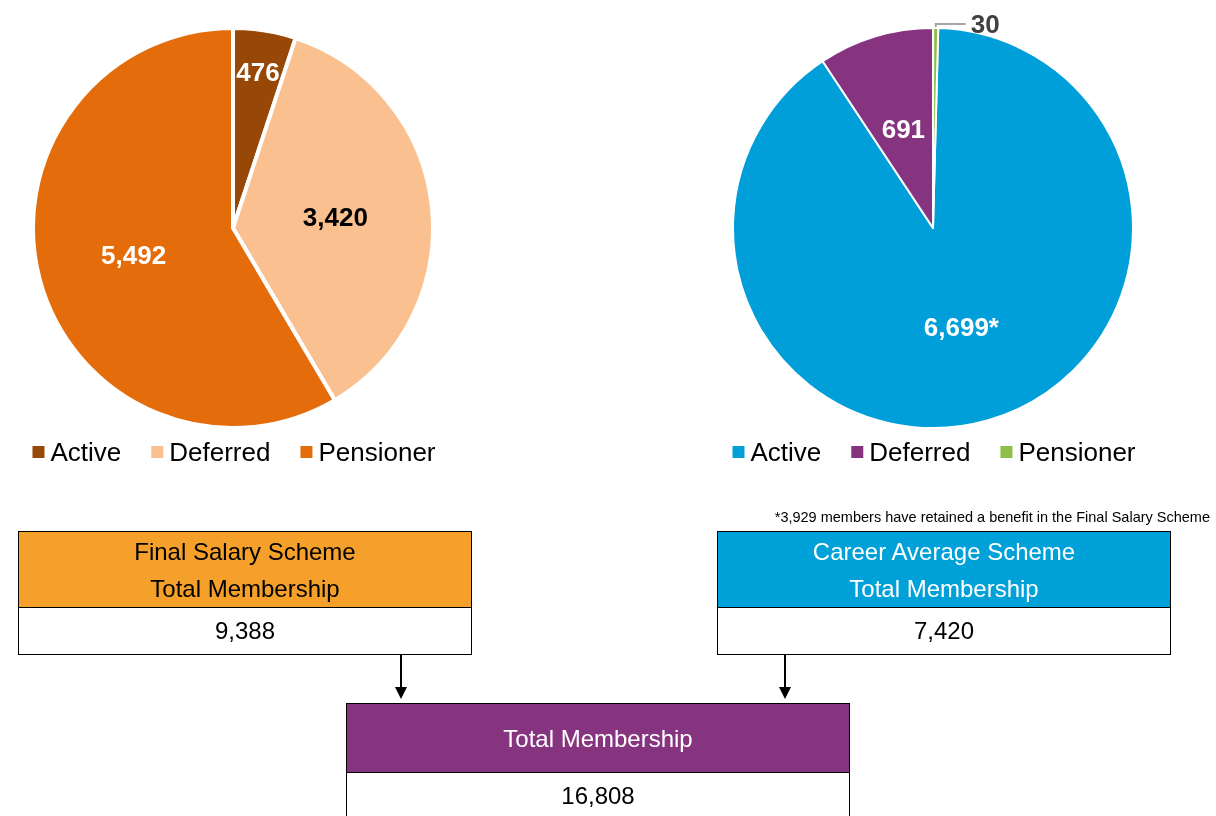 The width and height of the screenshot is (1216, 816). I want to click on text: 9,388, so click(245, 630).